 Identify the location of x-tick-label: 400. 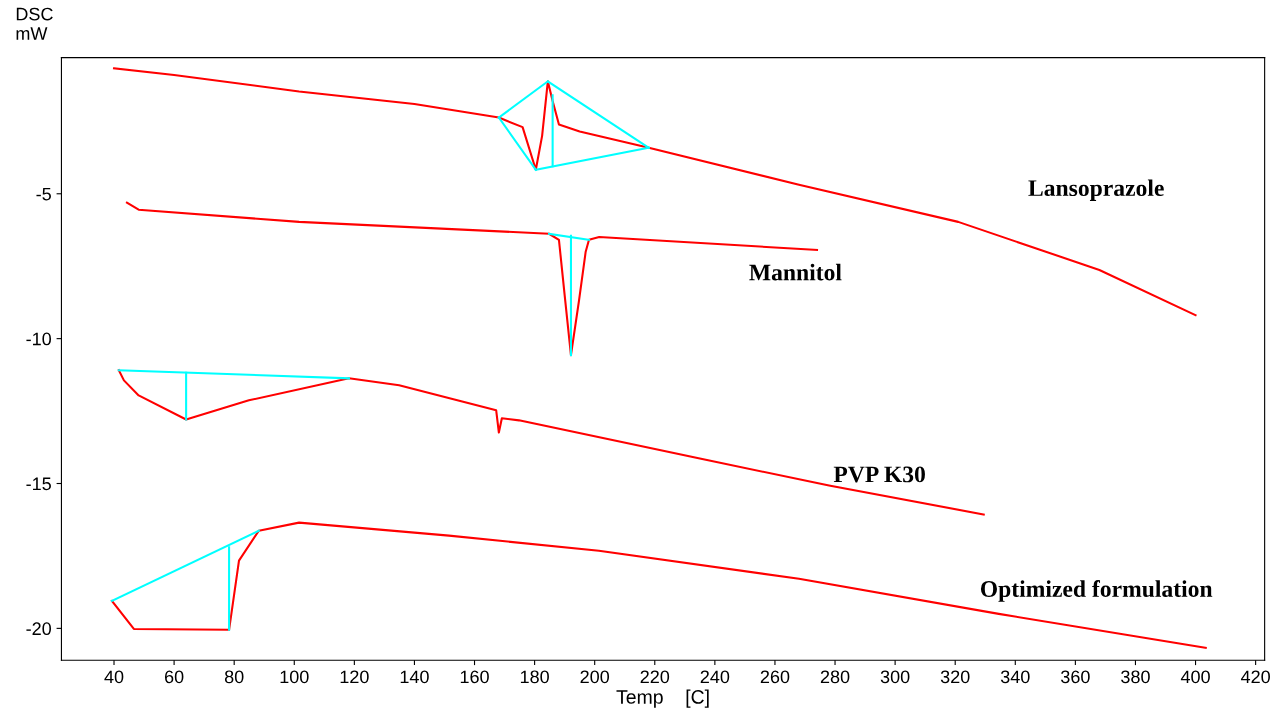
(1195, 677).